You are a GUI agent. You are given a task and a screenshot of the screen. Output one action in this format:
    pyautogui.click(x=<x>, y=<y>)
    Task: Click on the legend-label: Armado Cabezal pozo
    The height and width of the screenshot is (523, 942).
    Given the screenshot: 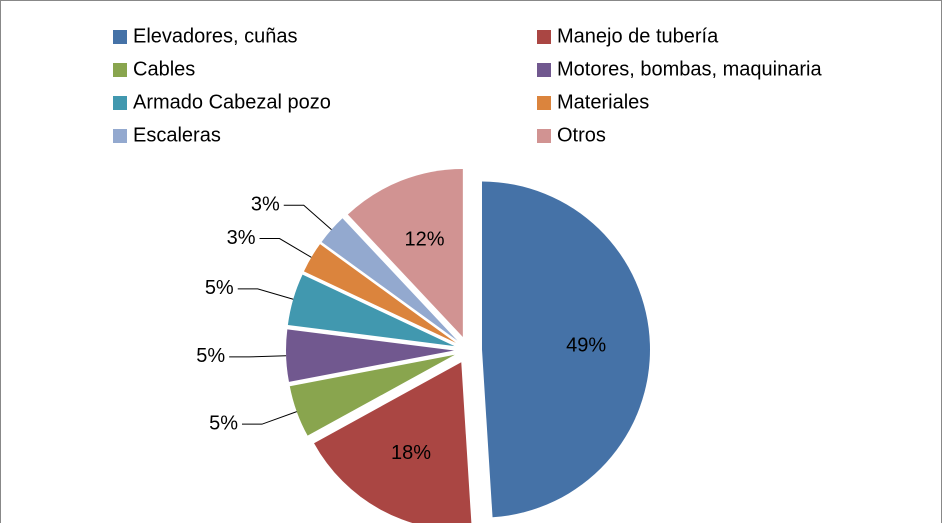 What is the action you would take?
    pyautogui.click(x=232, y=102)
    